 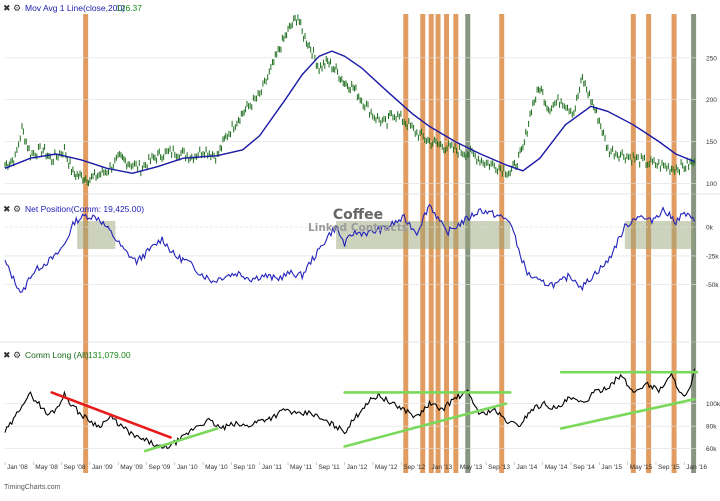 I want to click on red-trendline, so click(x=111, y=415).